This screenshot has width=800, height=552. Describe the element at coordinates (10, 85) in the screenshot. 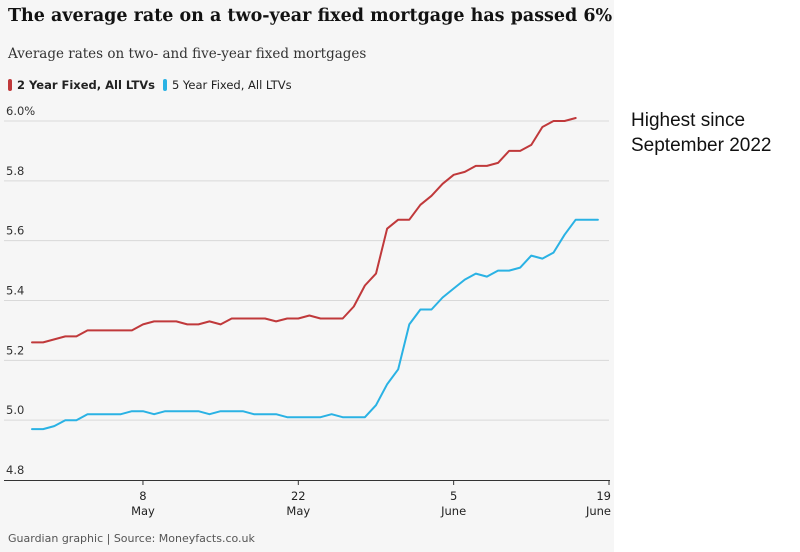

I see `legend-swatch-two-year` at that location.